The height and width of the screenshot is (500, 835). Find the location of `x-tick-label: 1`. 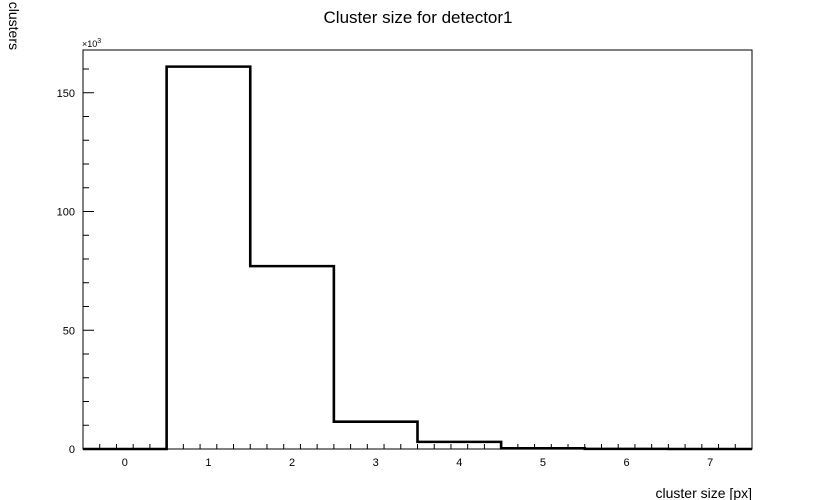

x-tick-label: 1 is located at coordinates (208, 463).